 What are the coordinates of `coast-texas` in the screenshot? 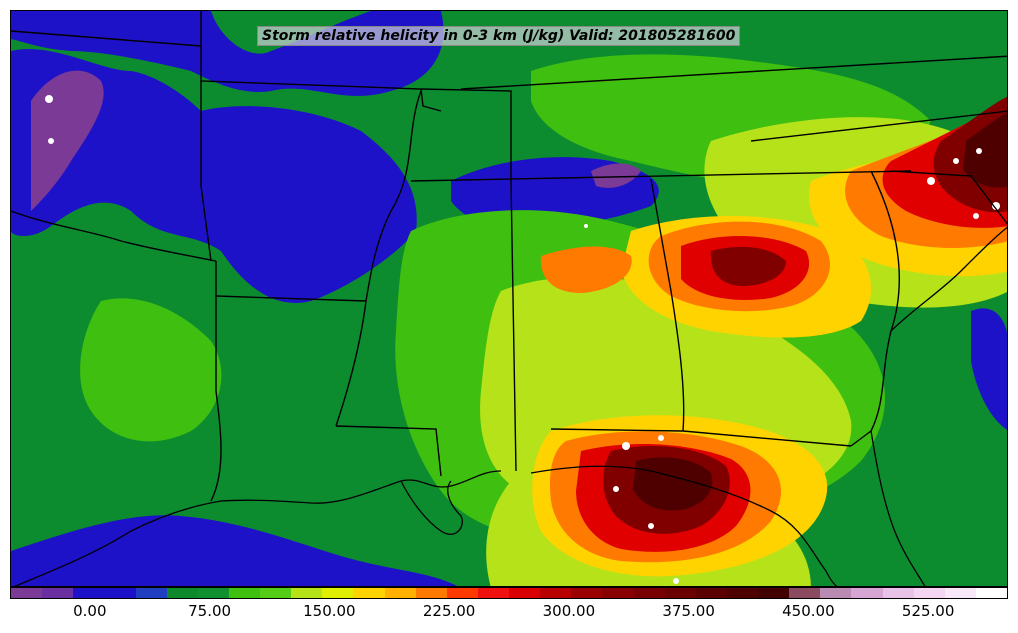 It's located at (258, 528).